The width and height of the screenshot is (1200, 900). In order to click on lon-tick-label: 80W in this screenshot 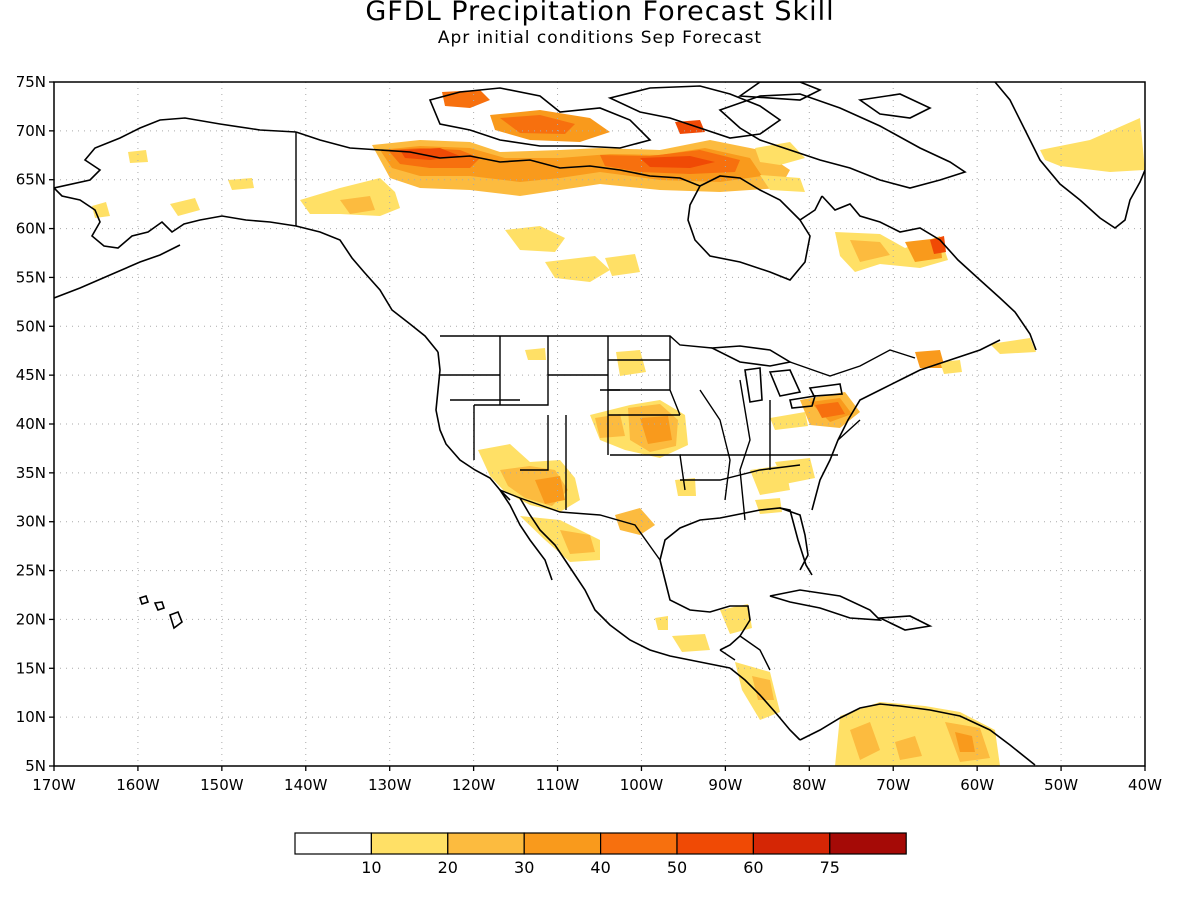, I will do `click(809, 785)`.